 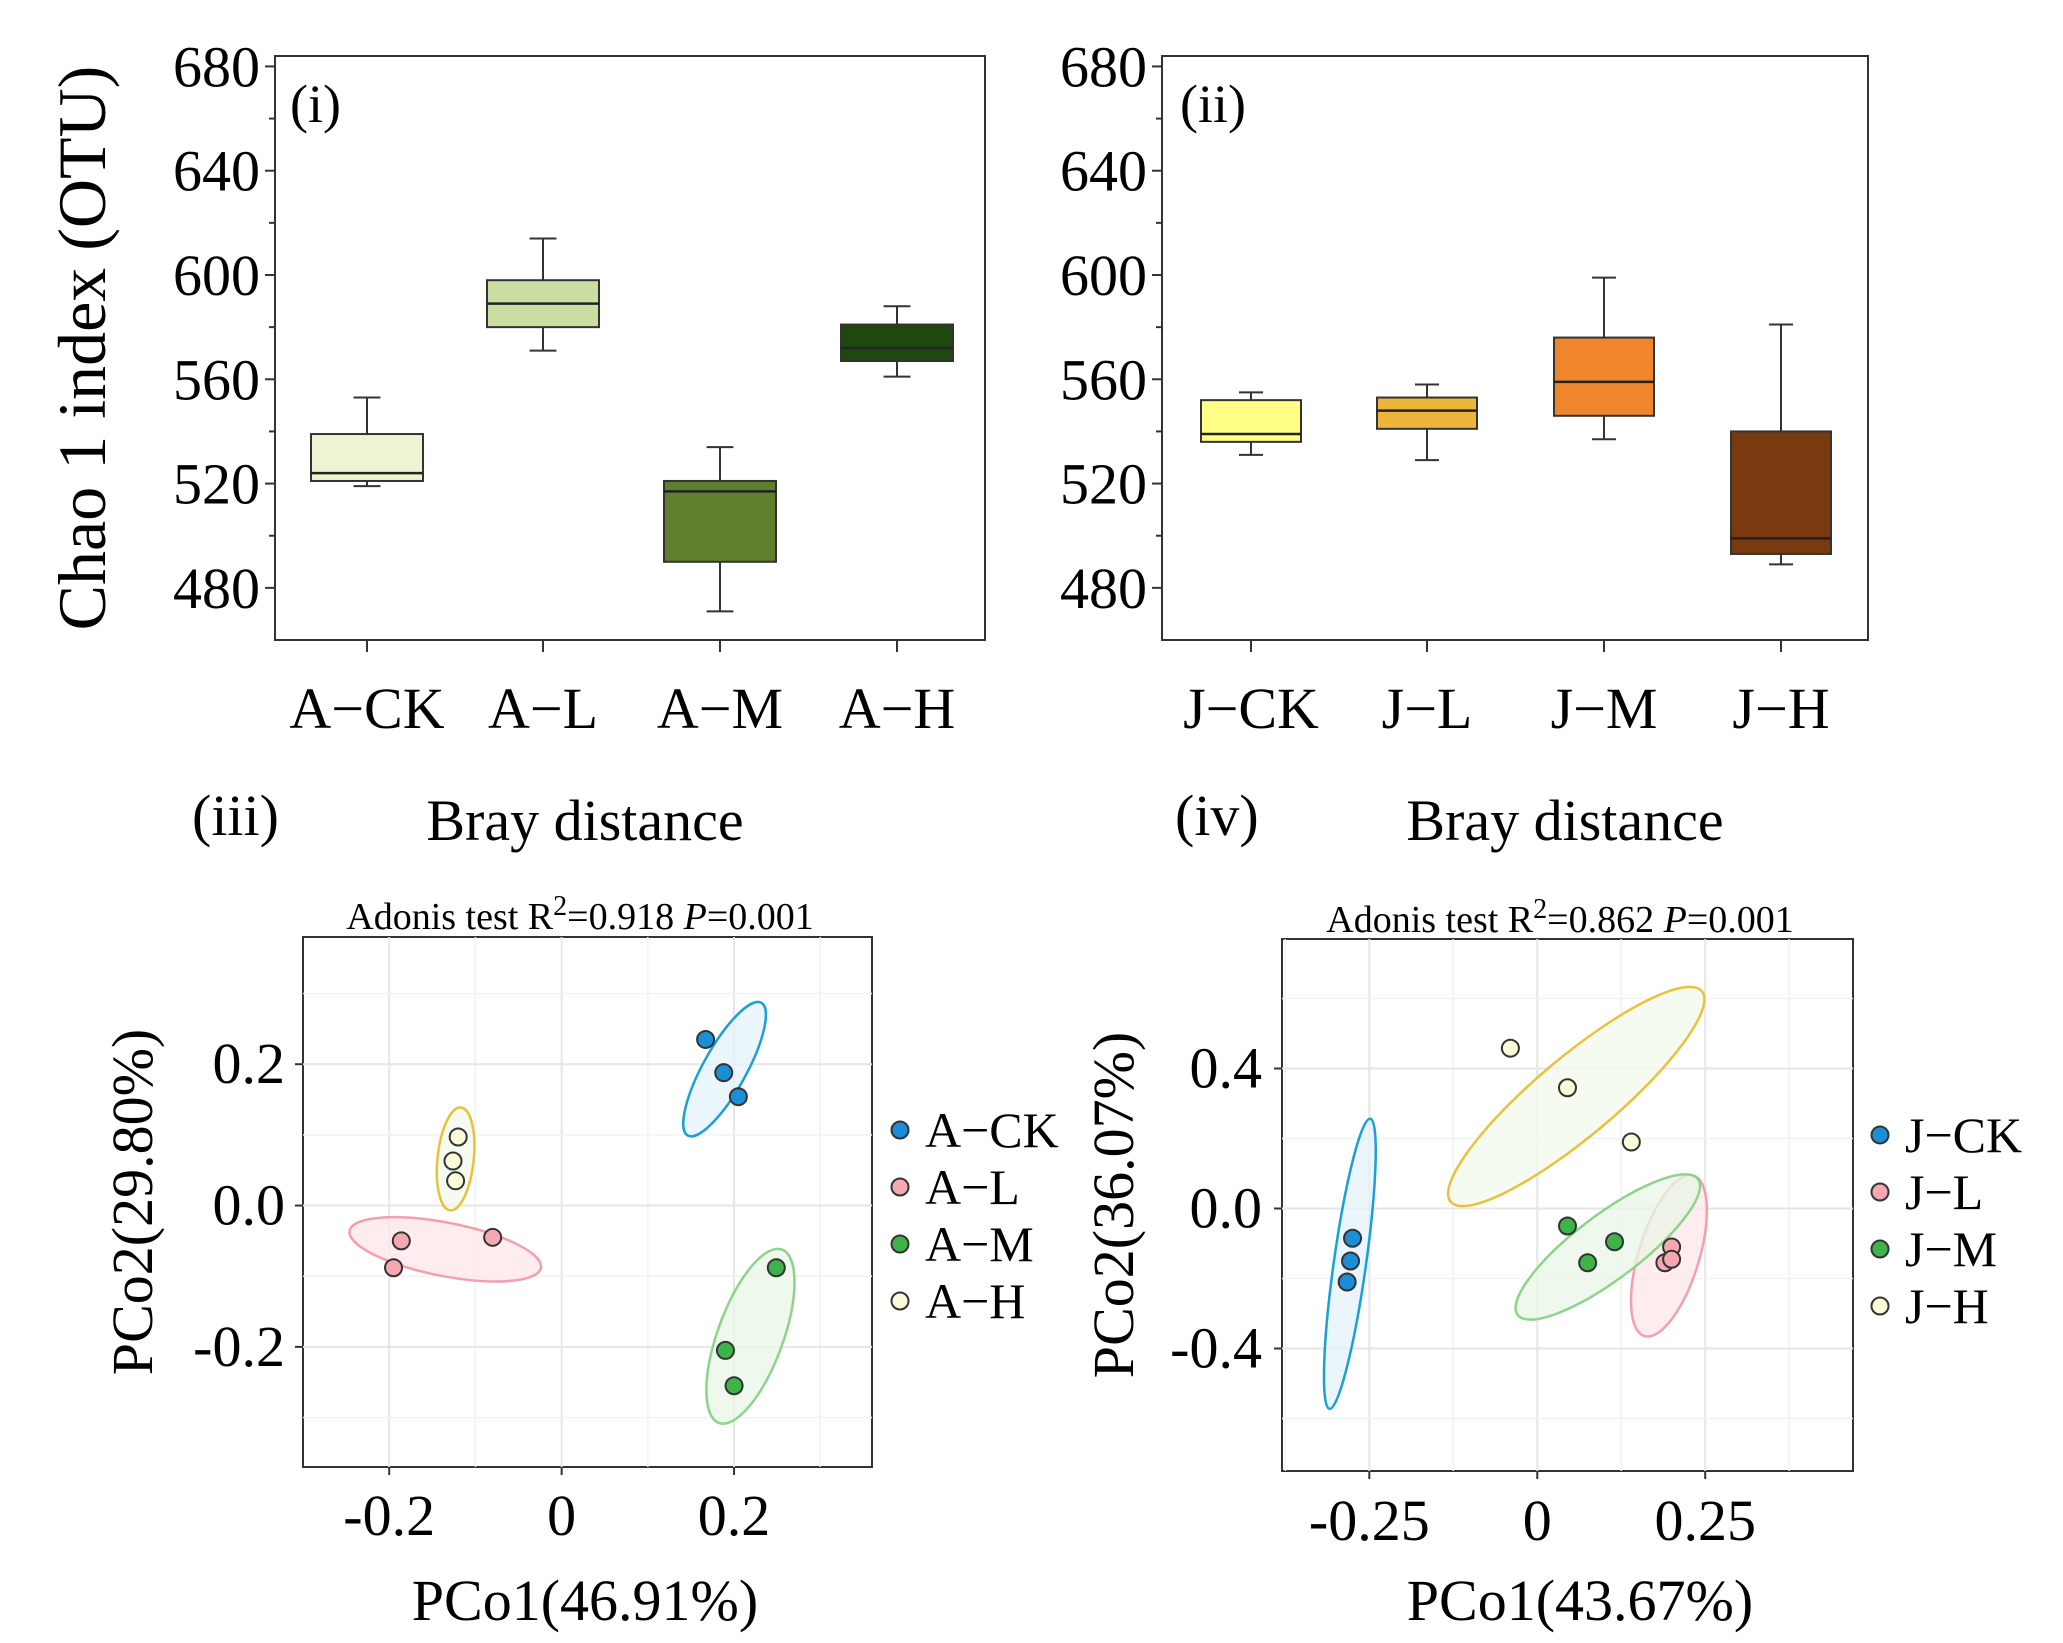 What do you see at coordinates (1213, 104) in the screenshot?
I see `panel-label: (ii)` at bounding box center [1213, 104].